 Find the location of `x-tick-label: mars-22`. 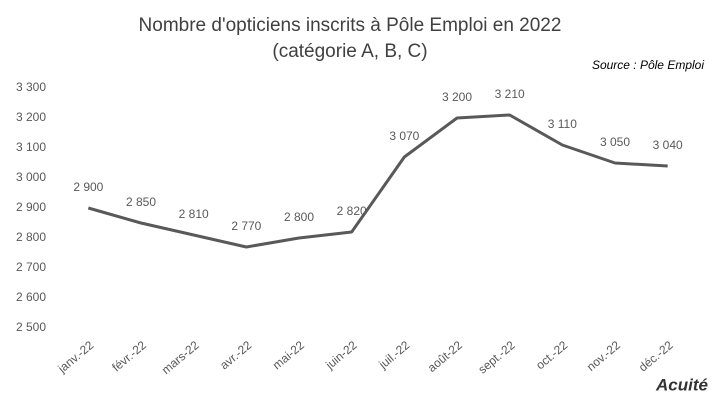

x-tick-label: mars-22 is located at coordinates (180, 357).